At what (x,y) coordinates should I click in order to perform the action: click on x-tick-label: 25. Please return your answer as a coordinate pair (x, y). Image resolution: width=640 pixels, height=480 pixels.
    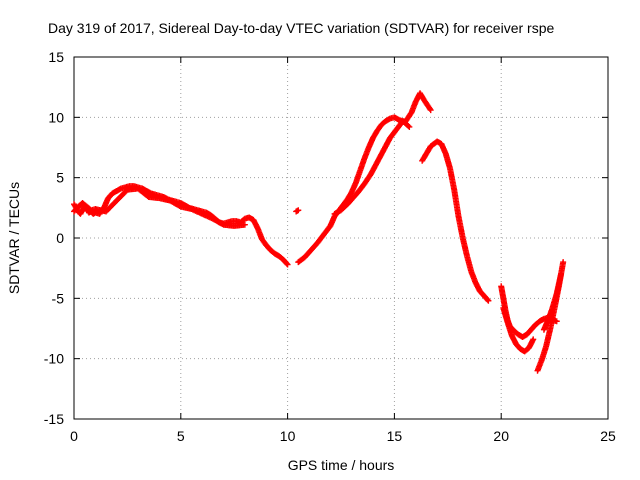
    Looking at the image, I should click on (608, 436).